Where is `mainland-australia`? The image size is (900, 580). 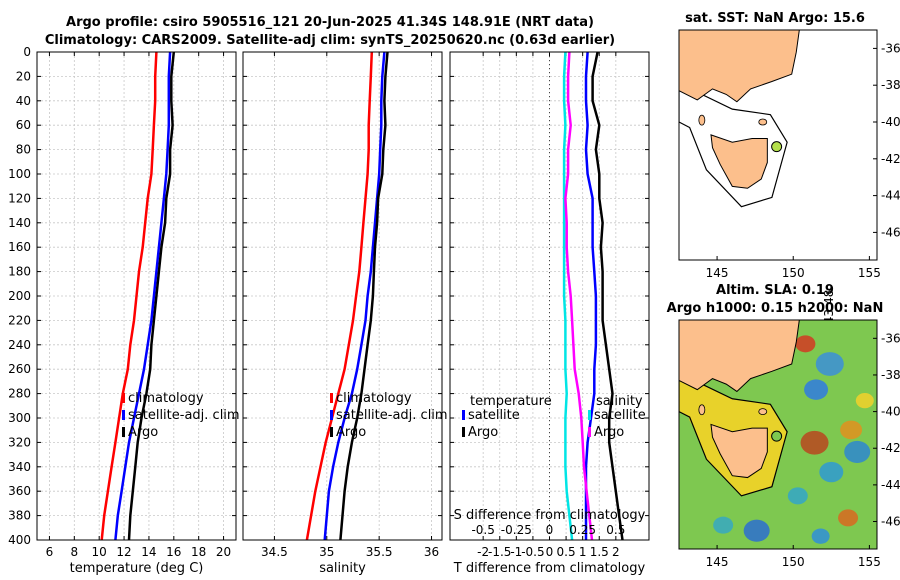
mainland-australia is located at coordinates (739, 66).